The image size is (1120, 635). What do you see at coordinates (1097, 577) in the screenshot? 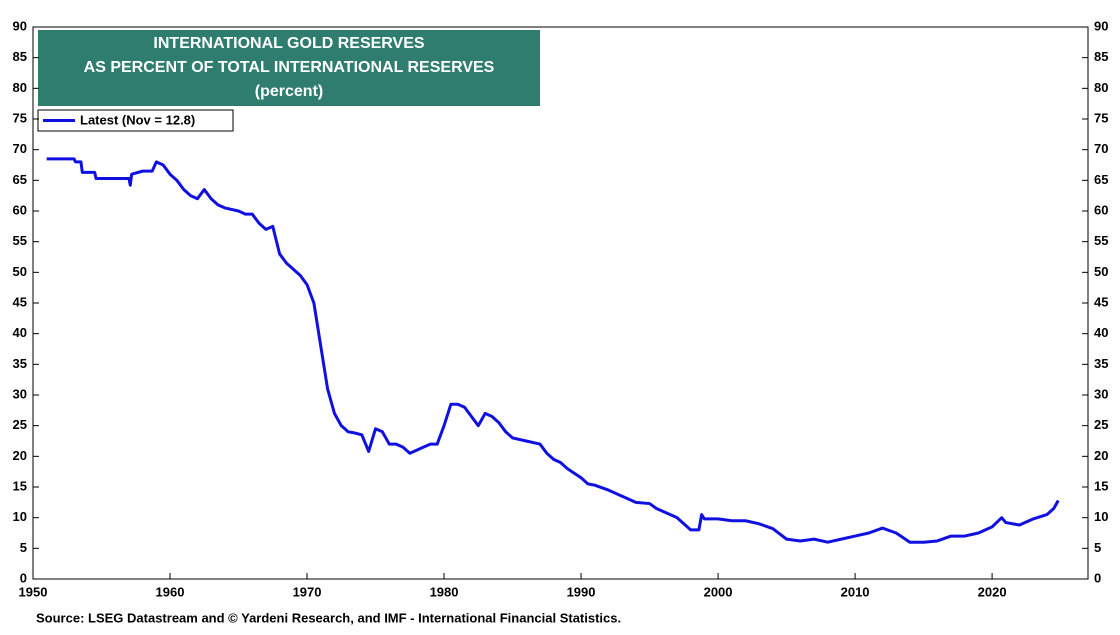
I see `y2-tick-label: 0` at bounding box center [1097, 577].